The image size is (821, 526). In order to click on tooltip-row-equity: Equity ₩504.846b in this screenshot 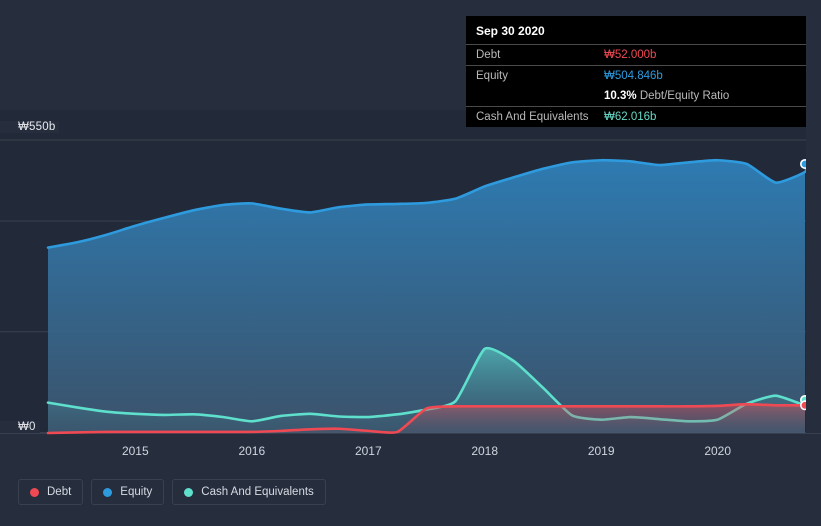, I will do `click(636, 75)`.